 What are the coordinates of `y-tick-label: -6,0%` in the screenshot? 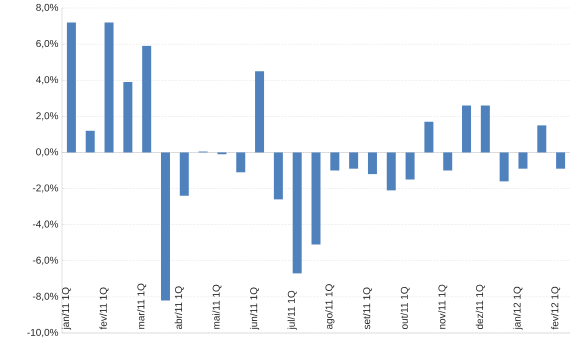 It's located at (45, 260).